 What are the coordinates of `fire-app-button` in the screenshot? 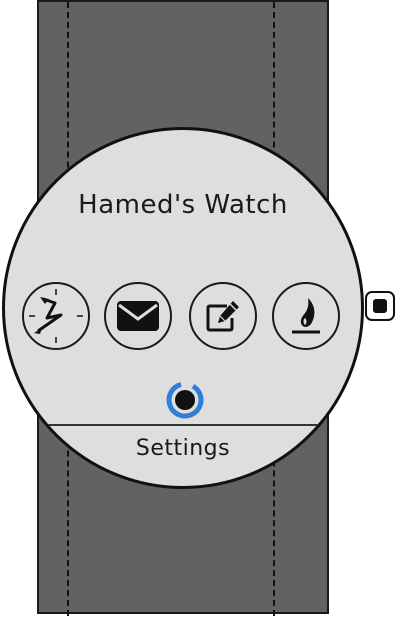 It's located at (306, 316).